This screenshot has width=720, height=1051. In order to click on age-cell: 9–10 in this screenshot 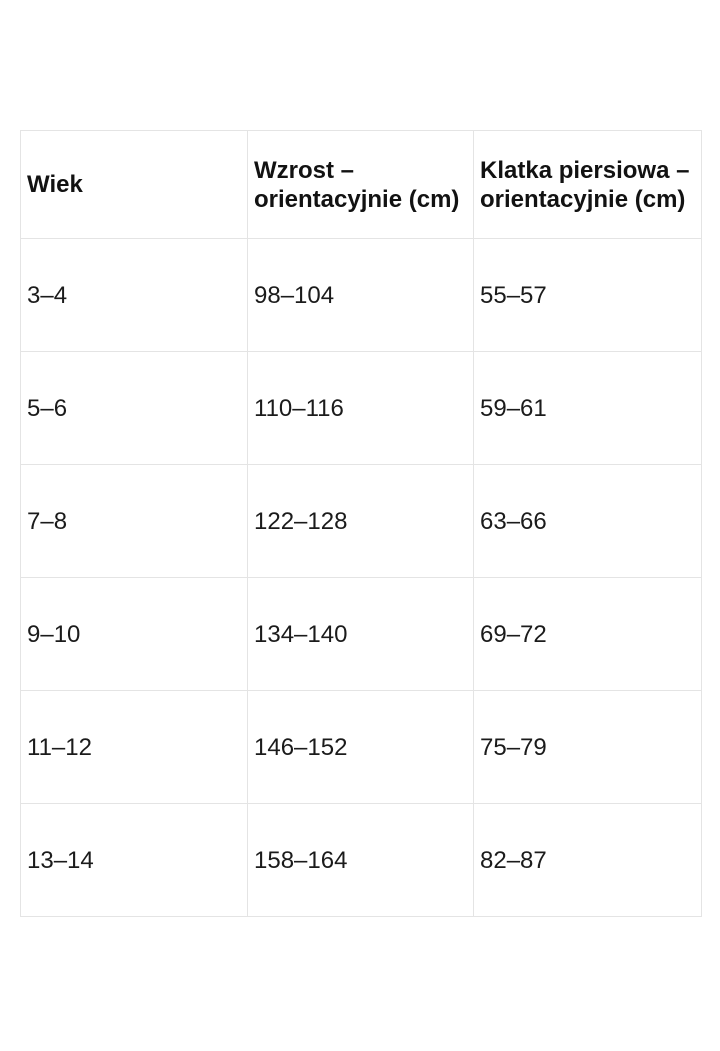, I will do `click(134, 634)`.